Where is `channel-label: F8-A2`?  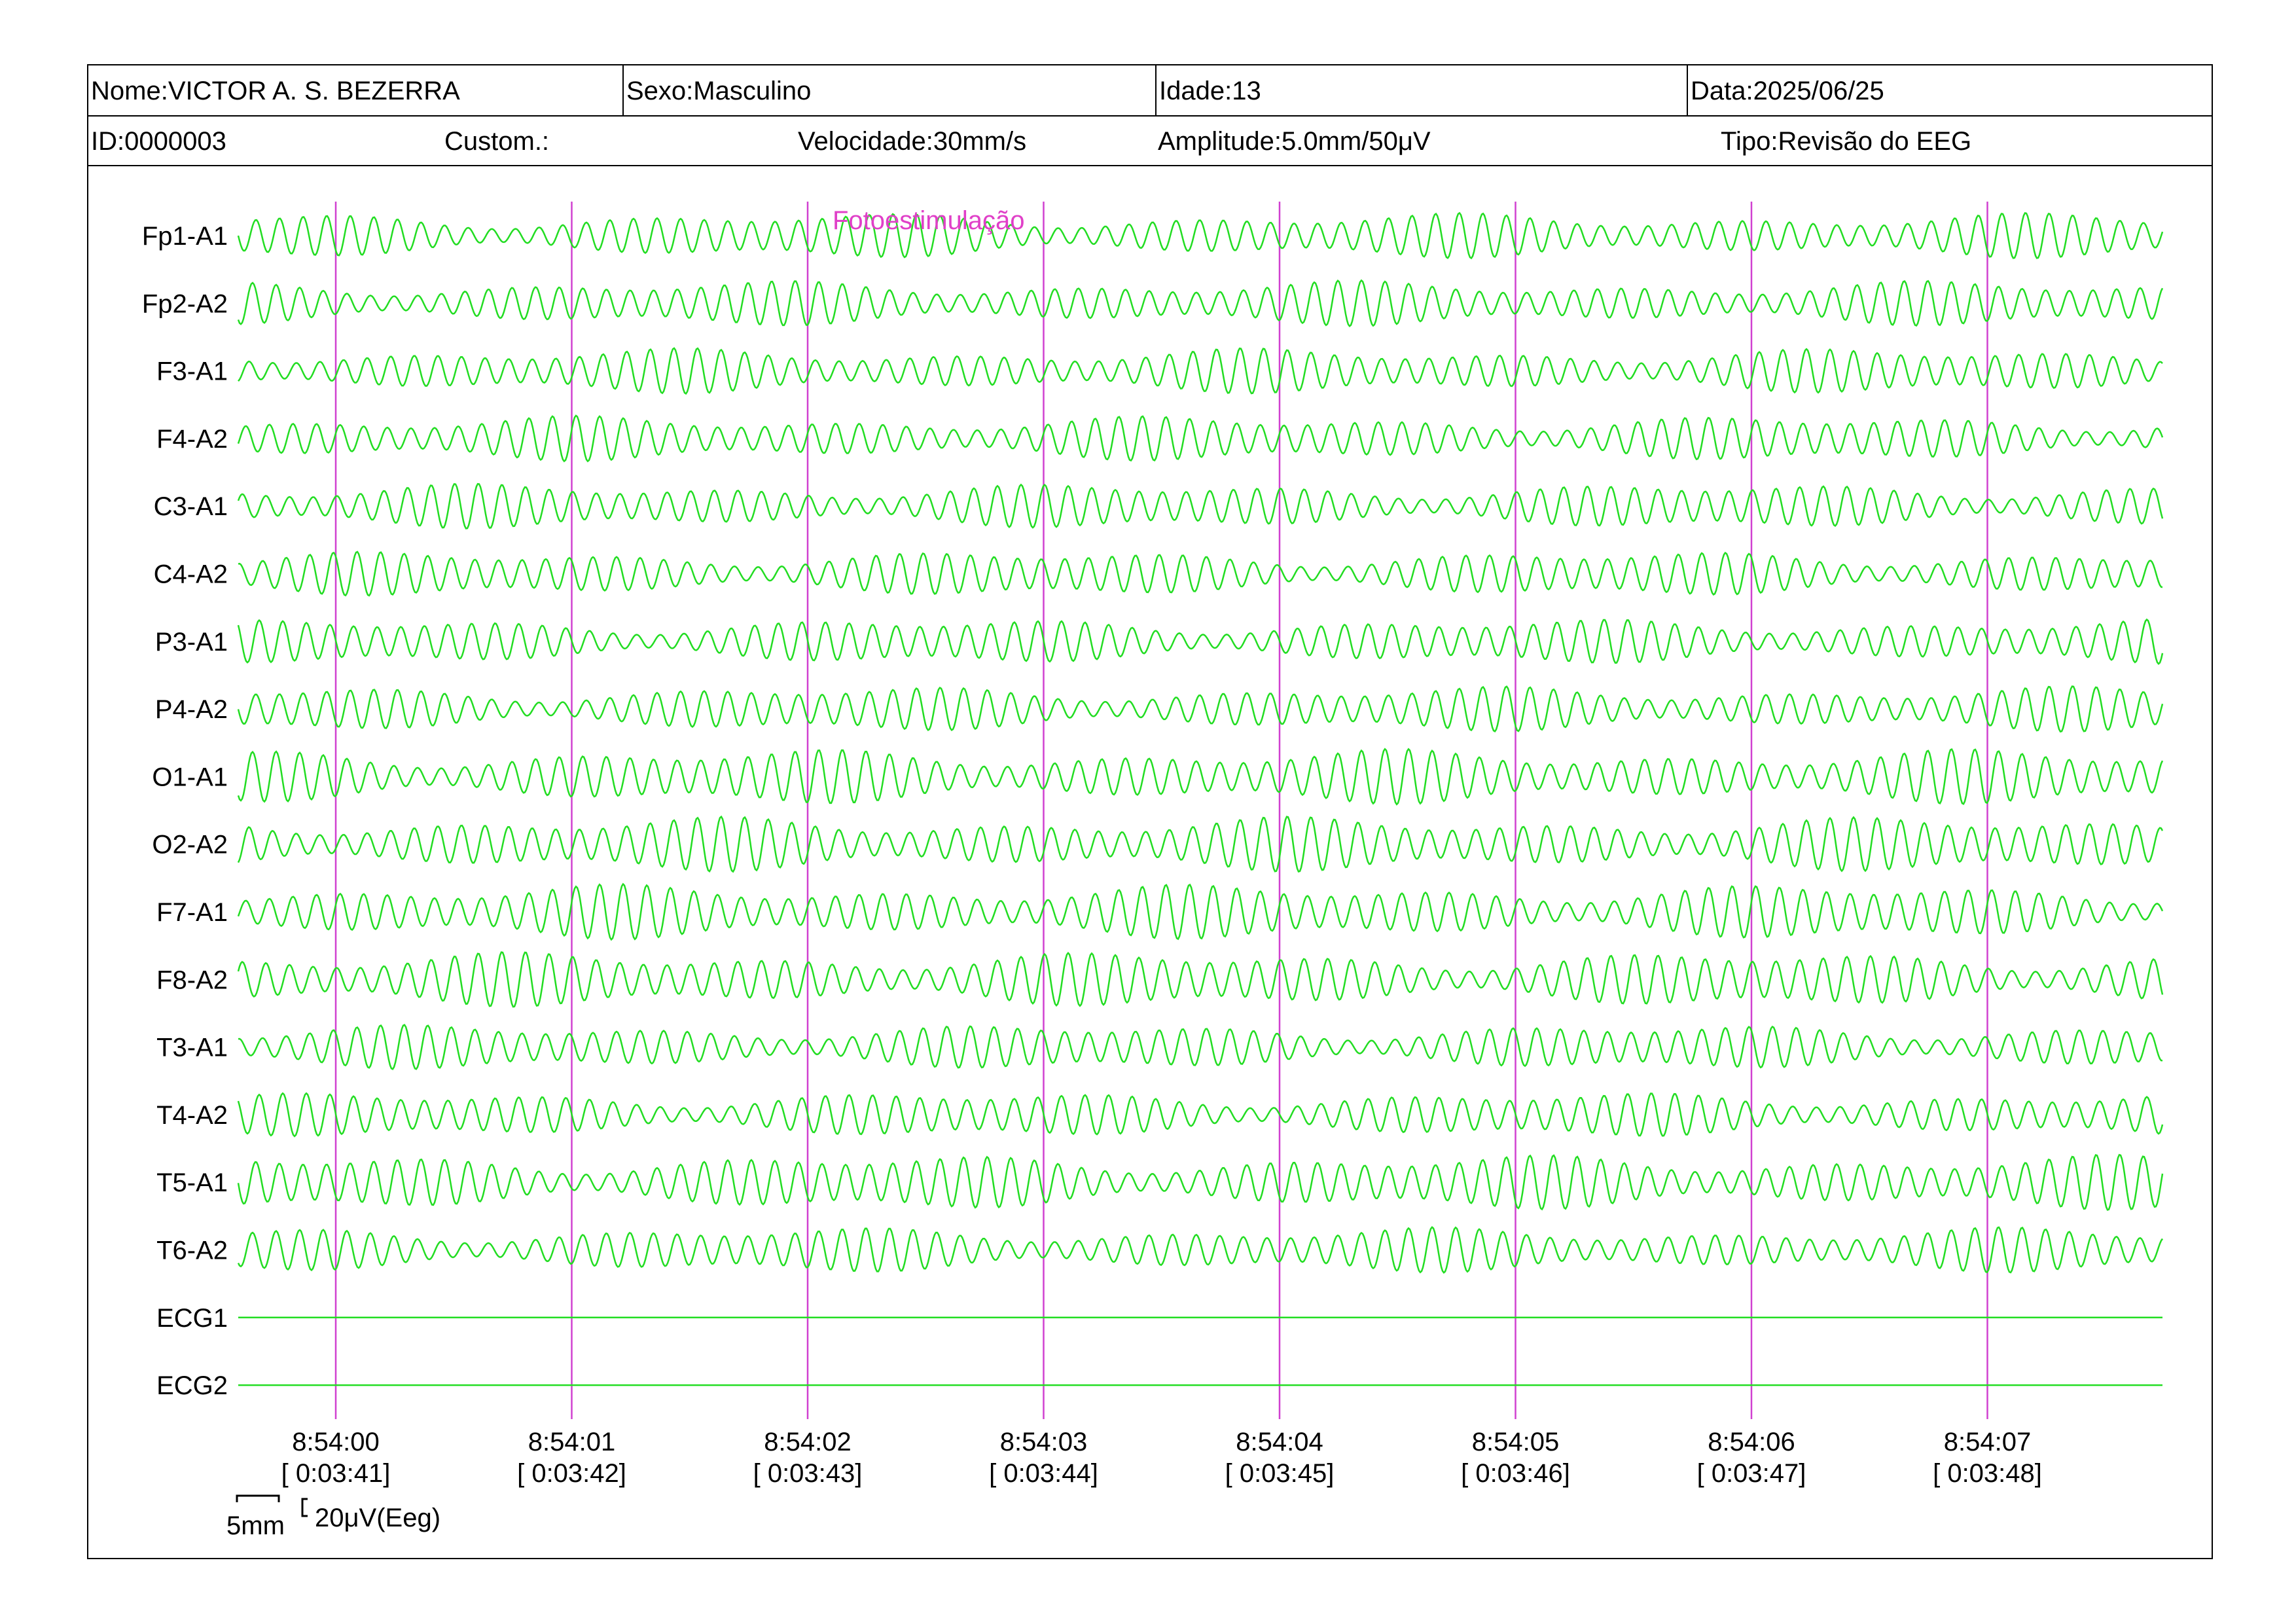 channel-label: F8-A2 is located at coordinates (192, 979).